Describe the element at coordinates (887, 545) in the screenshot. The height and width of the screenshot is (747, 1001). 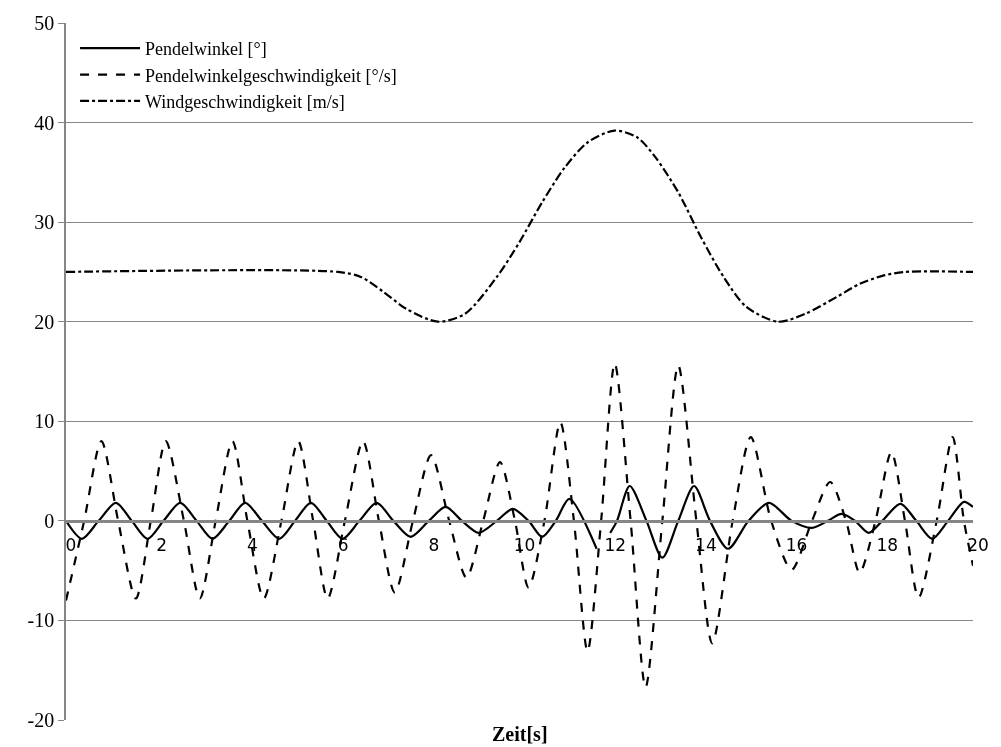
I see `x-tick-label: 18` at that location.